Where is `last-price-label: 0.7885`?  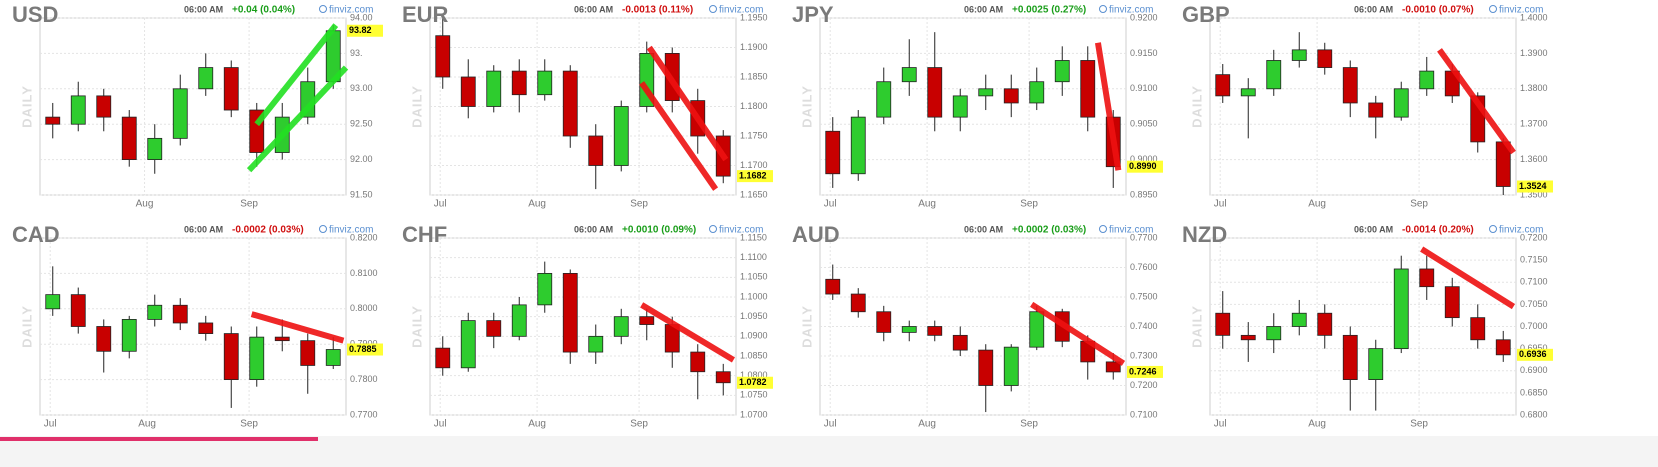 last-price-label: 0.7885 is located at coordinates (363, 349).